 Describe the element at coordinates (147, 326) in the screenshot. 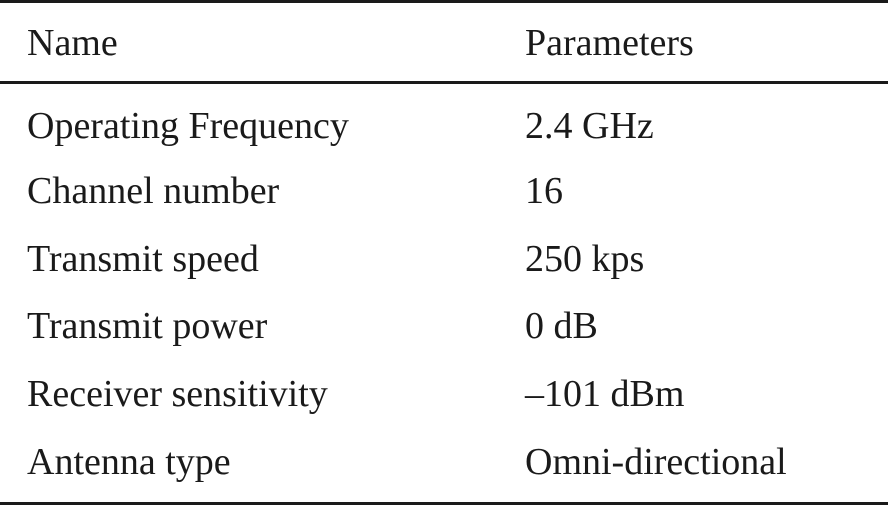

I see `row-name: Transmit power` at that location.